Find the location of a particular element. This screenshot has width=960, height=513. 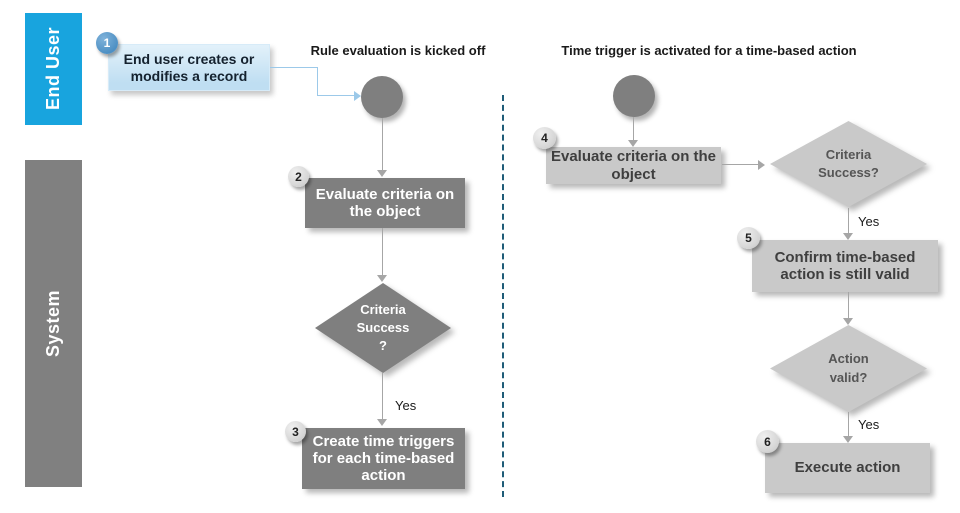

decision-criteria-success-left: Criteria Success ? is located at coordinates (383, 328).